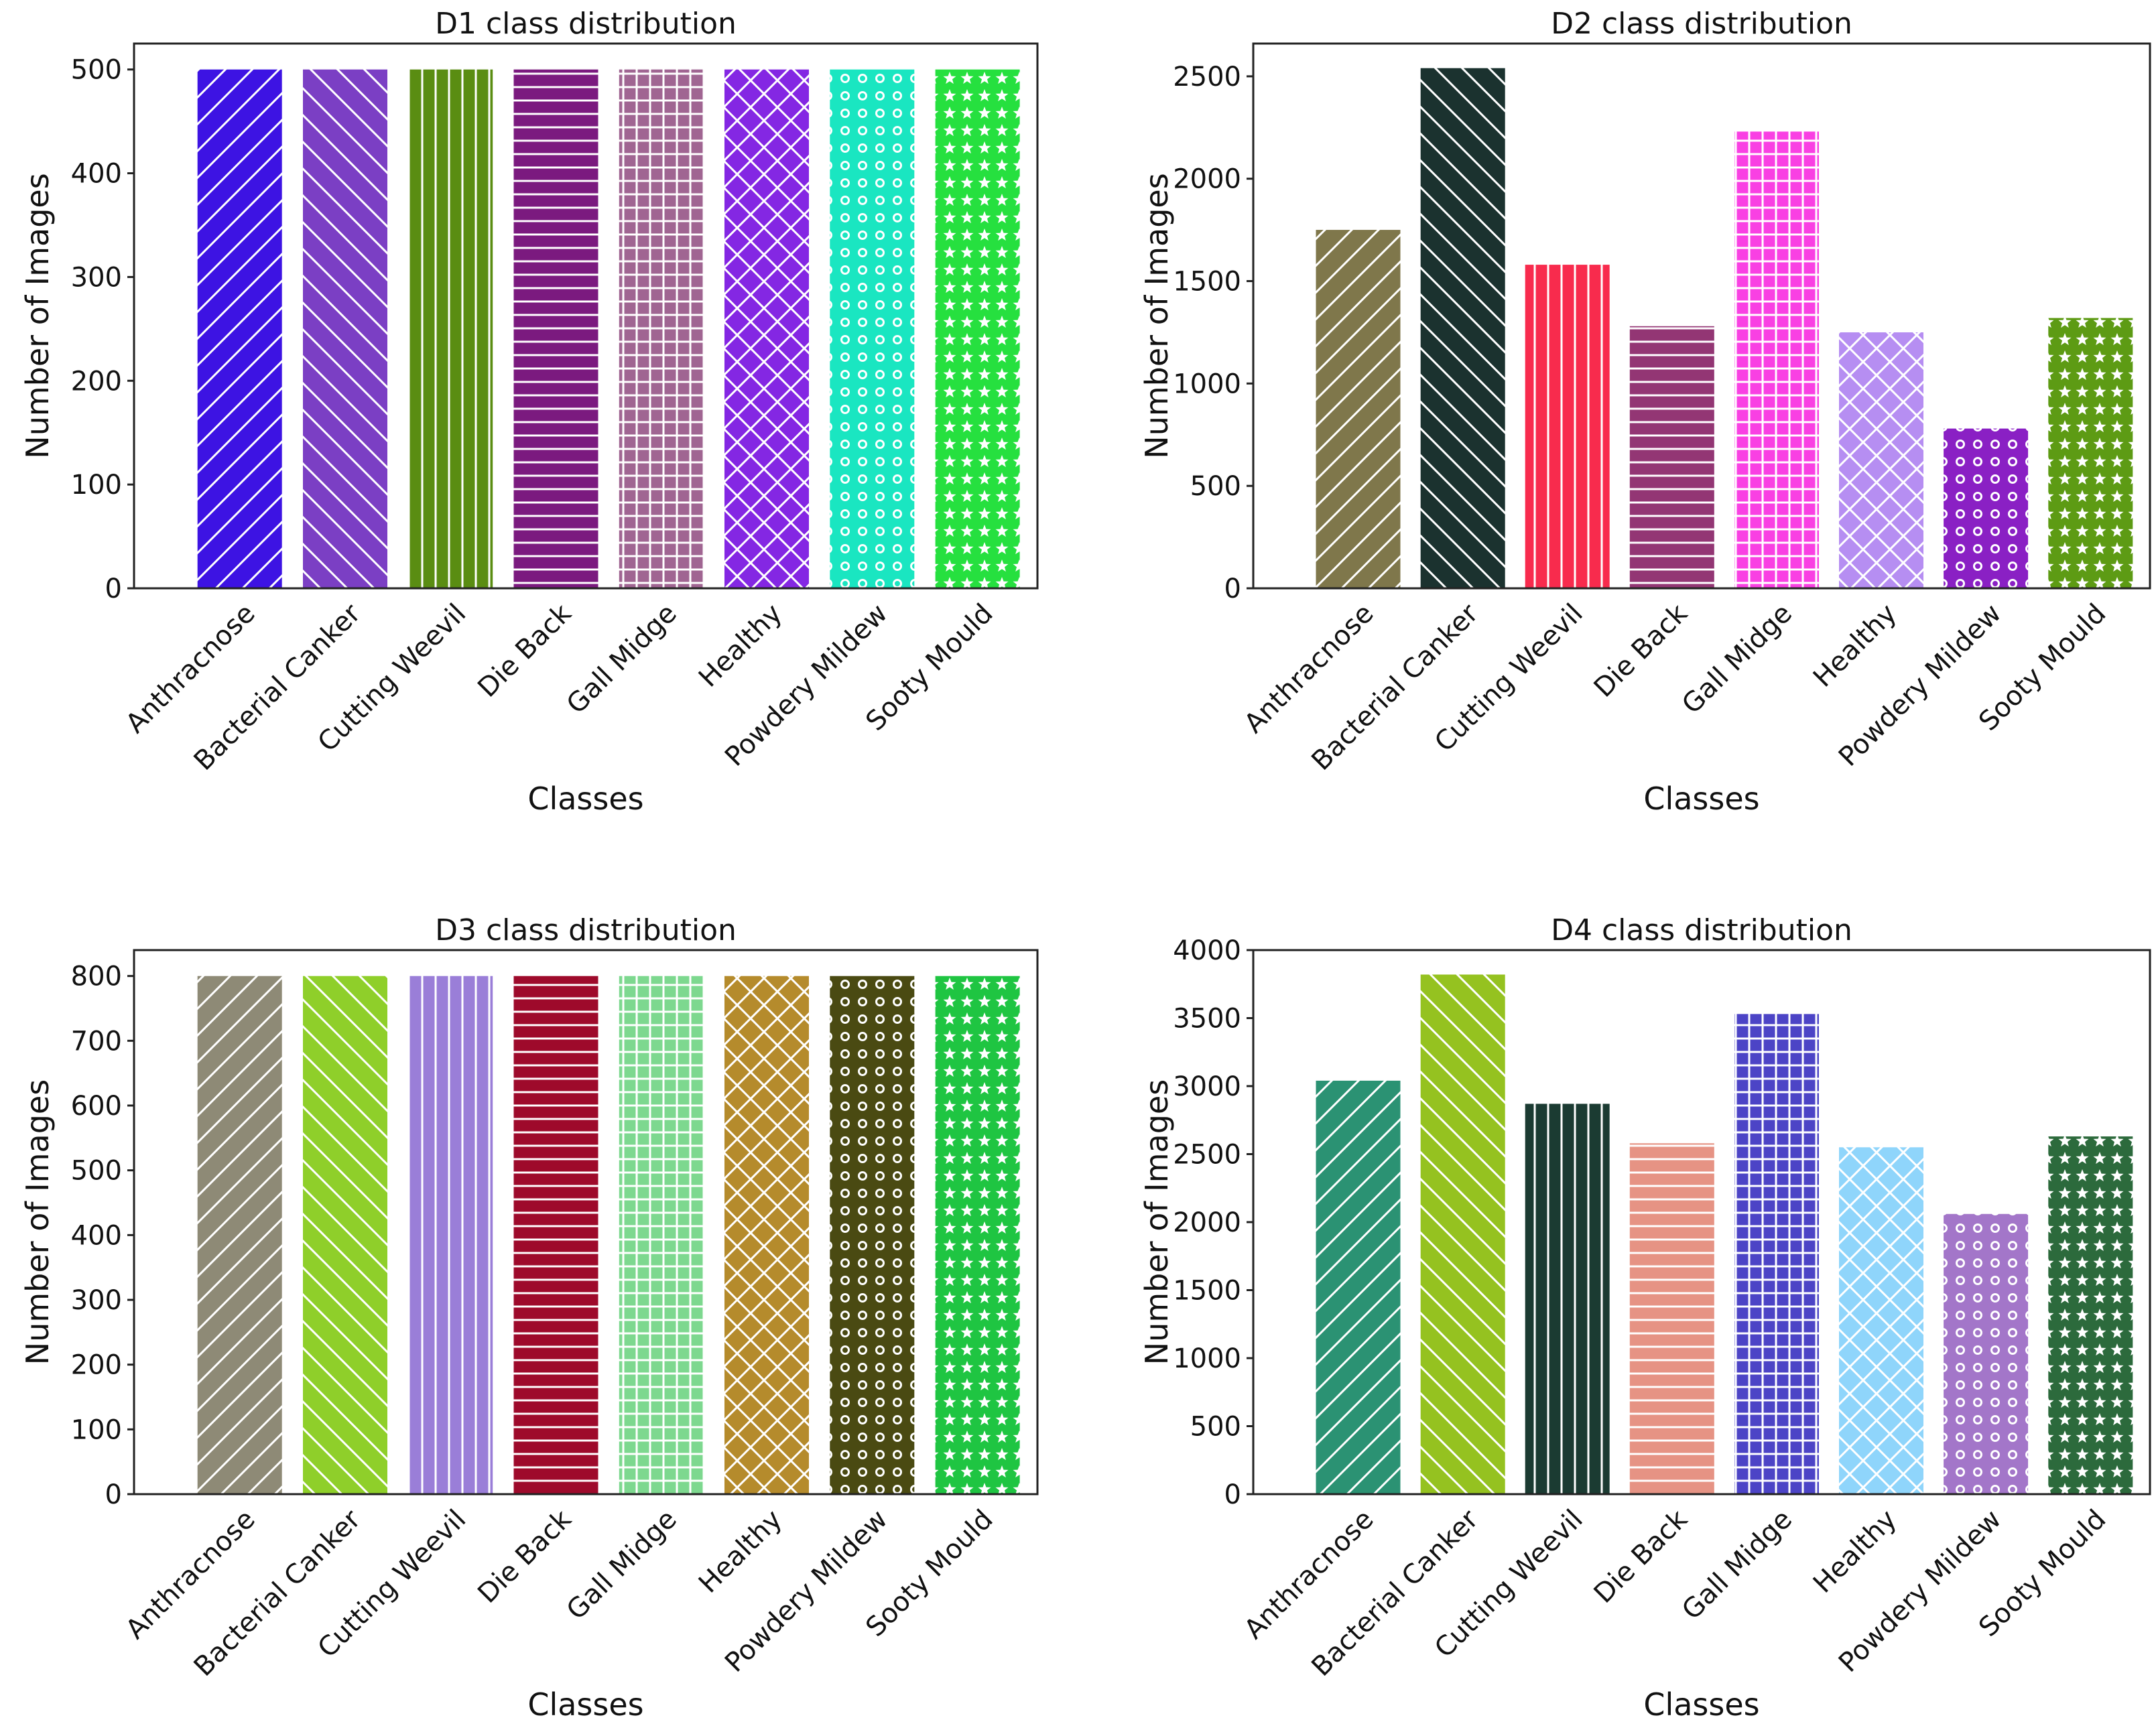  What do you see at coordinates (586, 24) in the screenshot?
I see `chart-title: D1 class distribution` at bounding box center [586, 24].